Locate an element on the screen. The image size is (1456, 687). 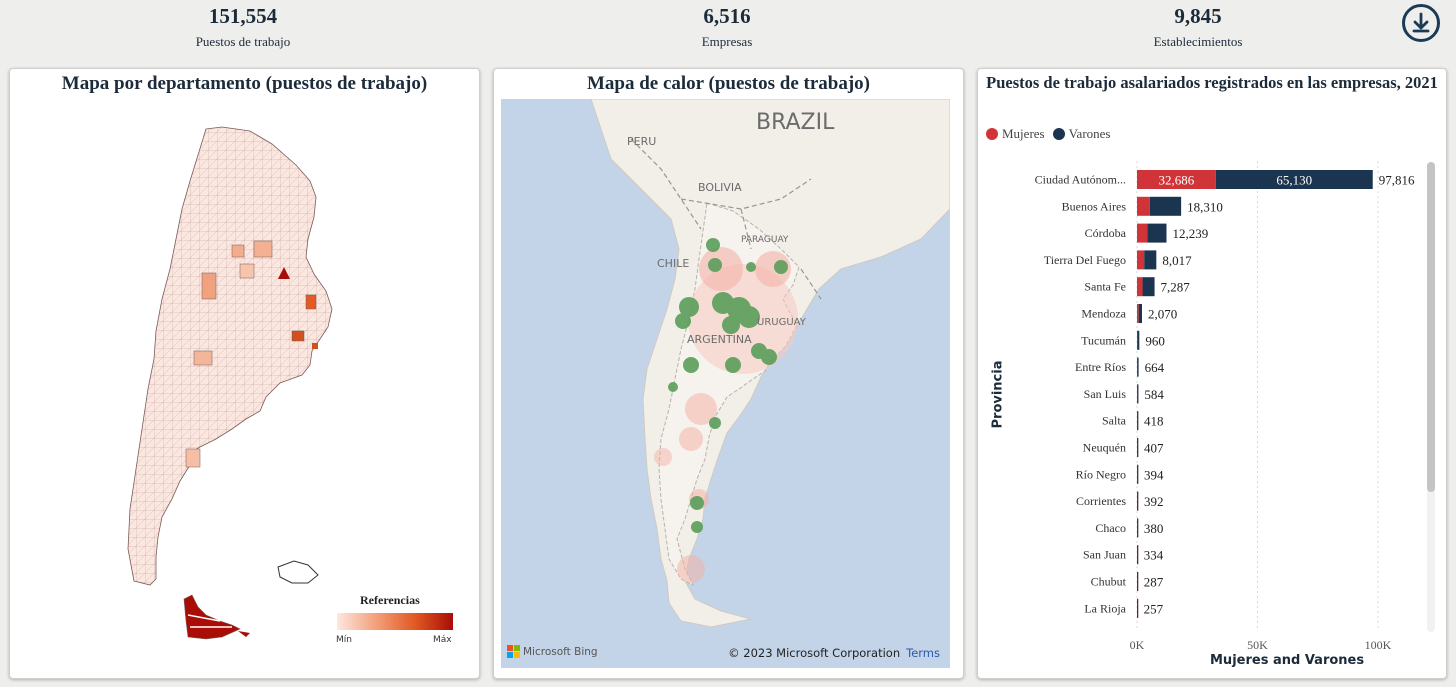
kpi-value: 151,554 is located at coordinates (243, 16).